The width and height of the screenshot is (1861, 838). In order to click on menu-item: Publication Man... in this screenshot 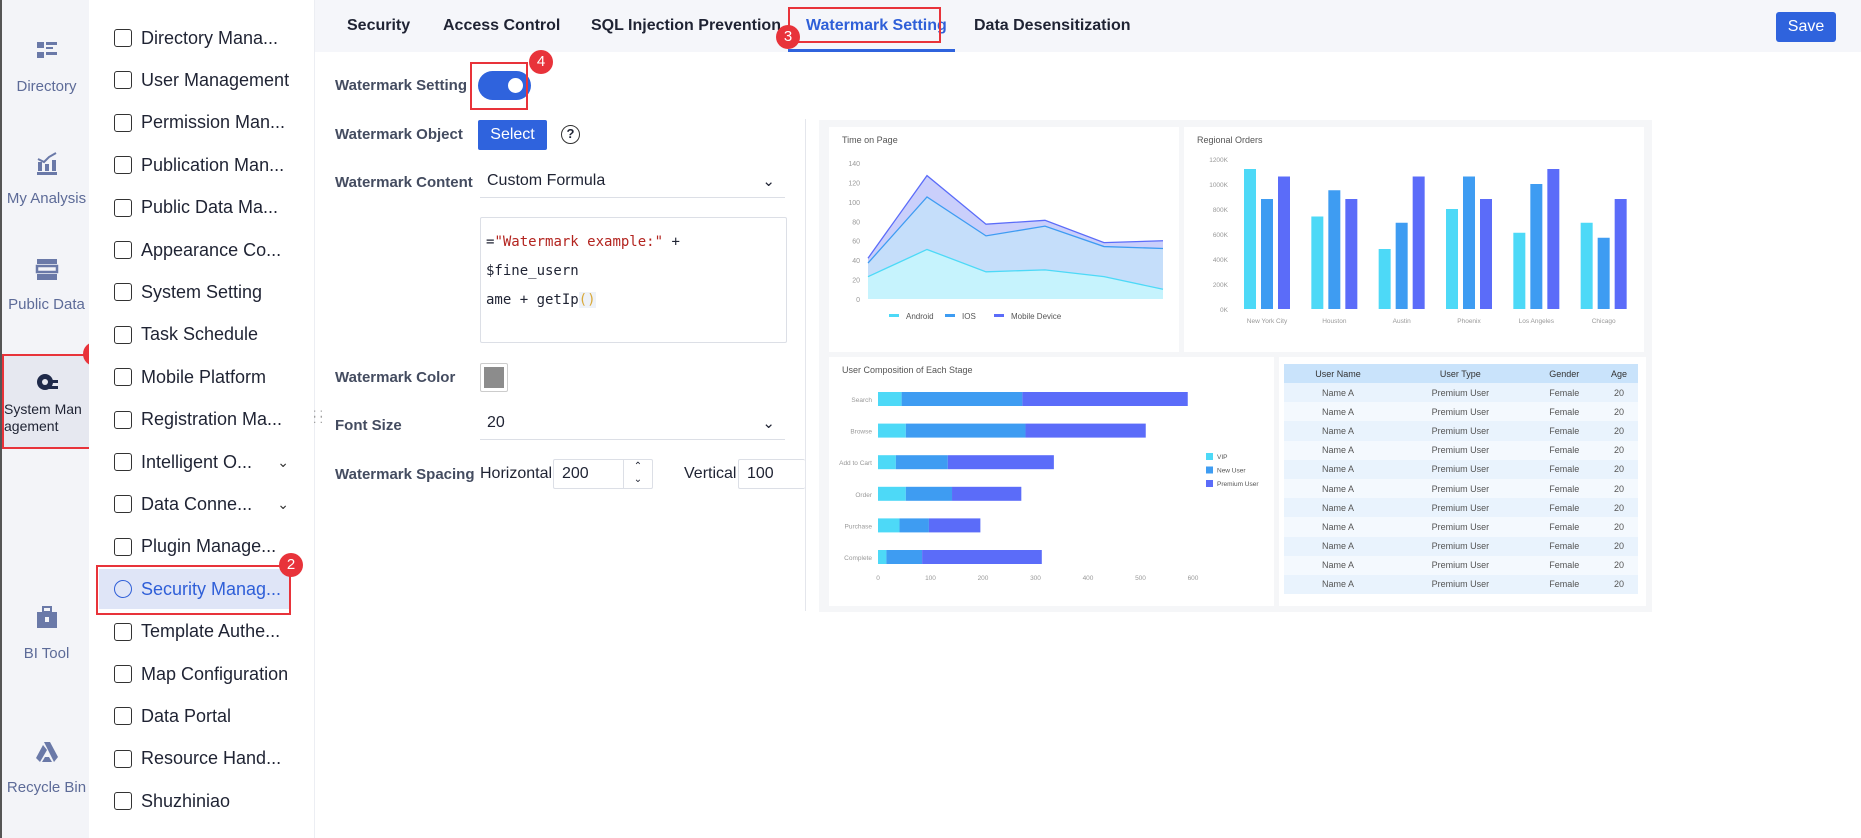, I will do `click(194, 165)`.